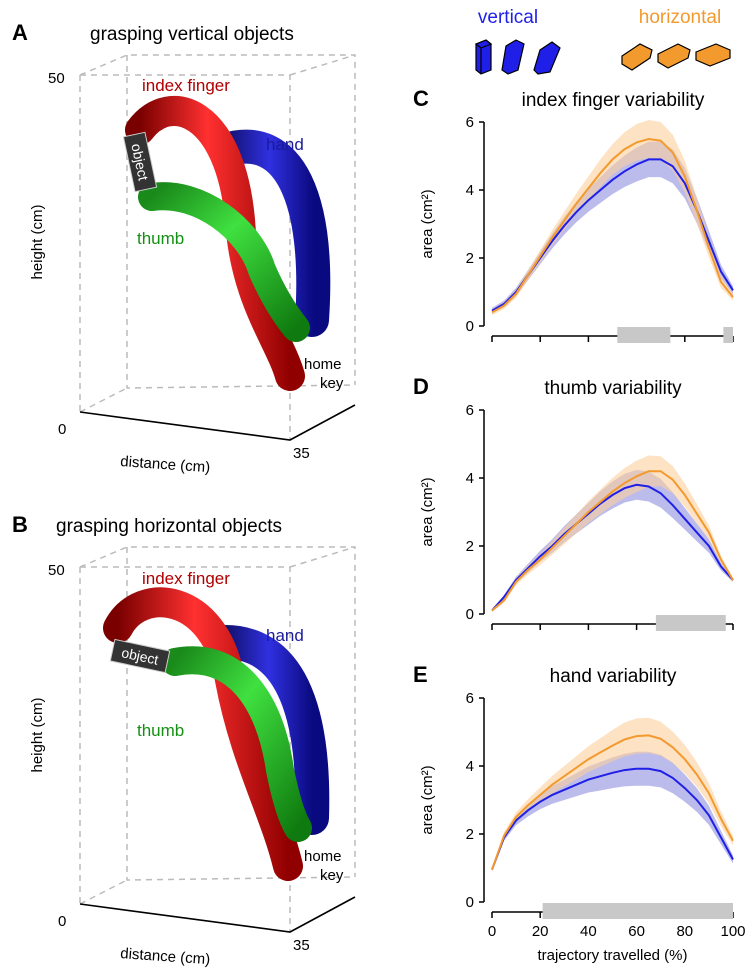  What do you see at coordinates (684, 931) in the screenshot?
I see `x-tick-label: 80` at bounding box center [684, 931].